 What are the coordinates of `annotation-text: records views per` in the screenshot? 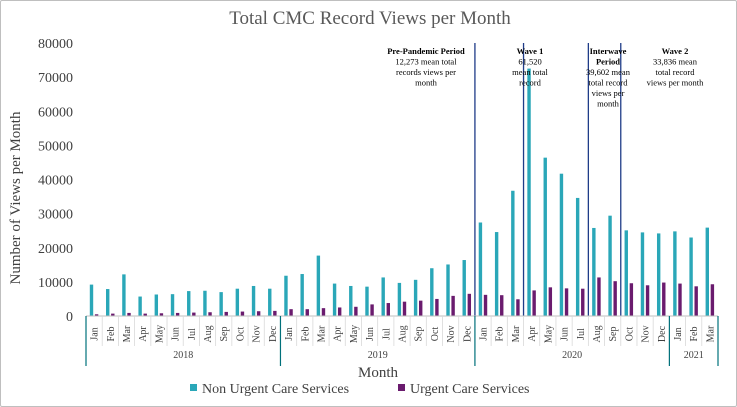 It's located at (426, 72).